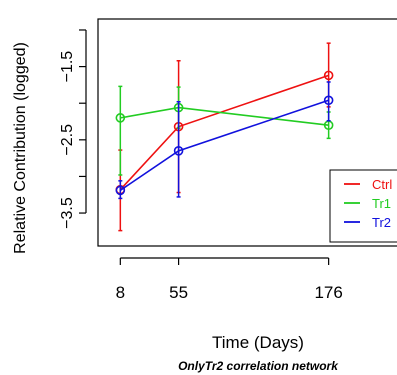 Image resolution: width=397 pixels, height=375 pixels. Describe the element at coordinates (328, 292) in the screenshot. I see `x-tick-label: 176` at that location.